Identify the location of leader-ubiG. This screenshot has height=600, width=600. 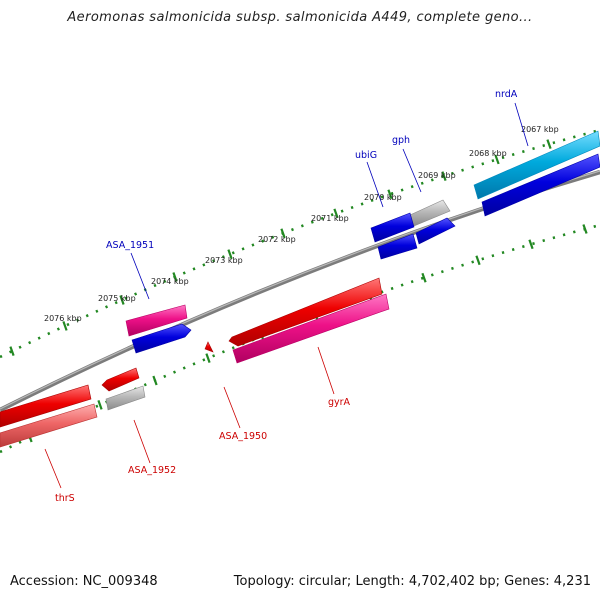
(375, 184).